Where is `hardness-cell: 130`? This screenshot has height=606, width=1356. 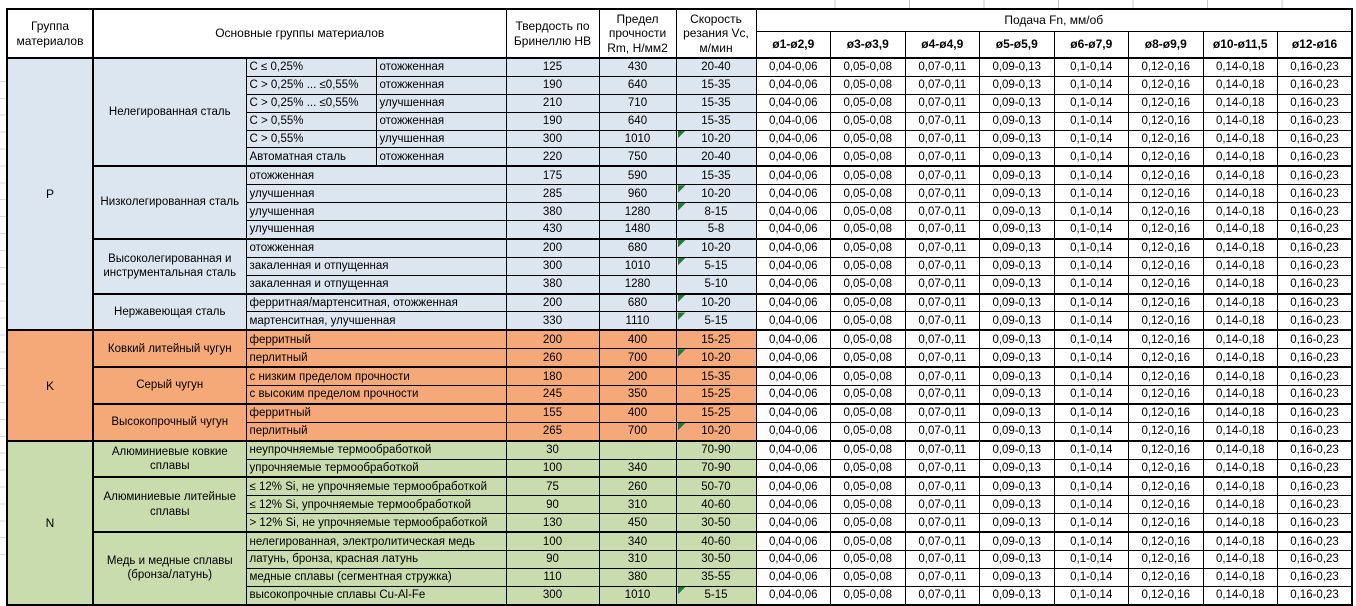 hardness-cell: 130 is located at coordinates (552, 523).